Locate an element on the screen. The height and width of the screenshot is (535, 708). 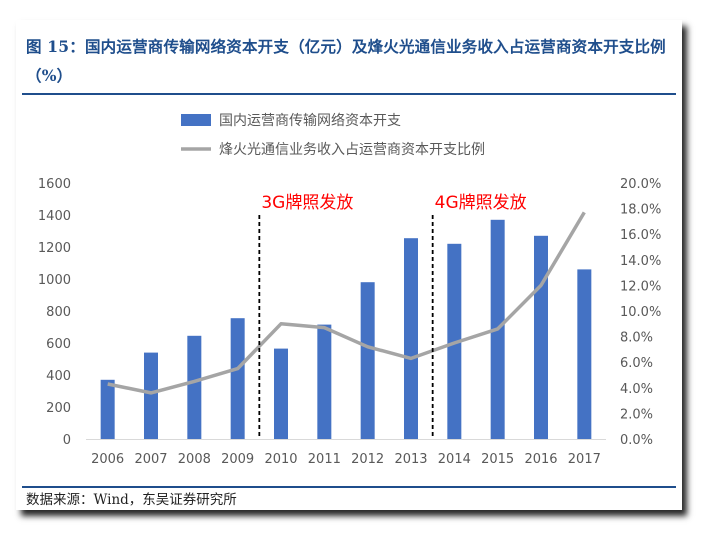
y-right-tick-label: 20.0% is located at coordinates (640, 184).